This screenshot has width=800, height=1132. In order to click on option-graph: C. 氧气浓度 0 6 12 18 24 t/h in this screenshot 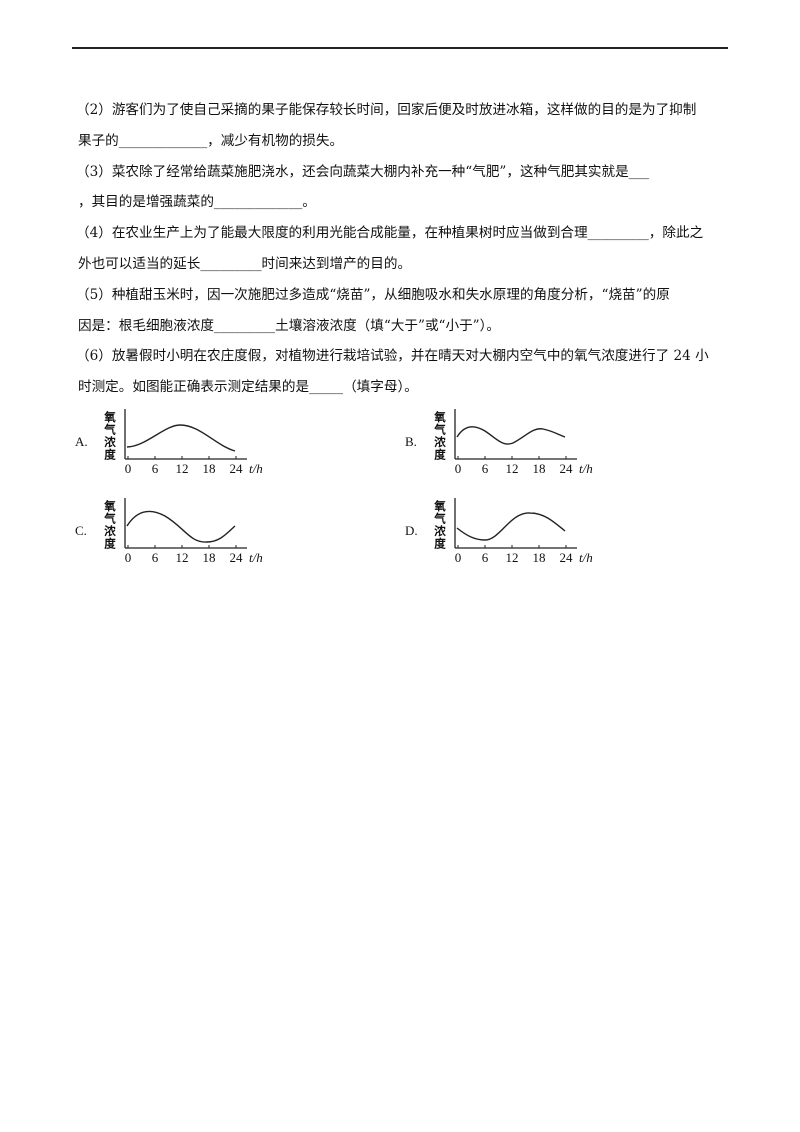, I will do `click(169, 531)`.